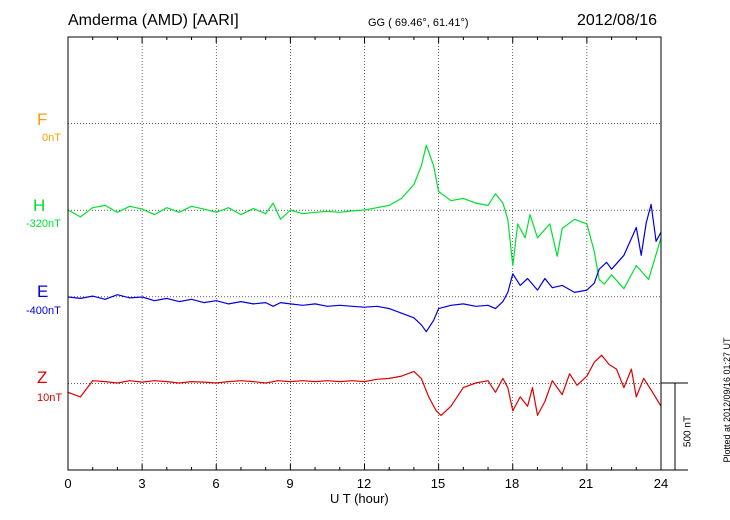  Describe the element at coordinates (42, 377) in the screenshot. I see `series-label-z: Z` at that location.